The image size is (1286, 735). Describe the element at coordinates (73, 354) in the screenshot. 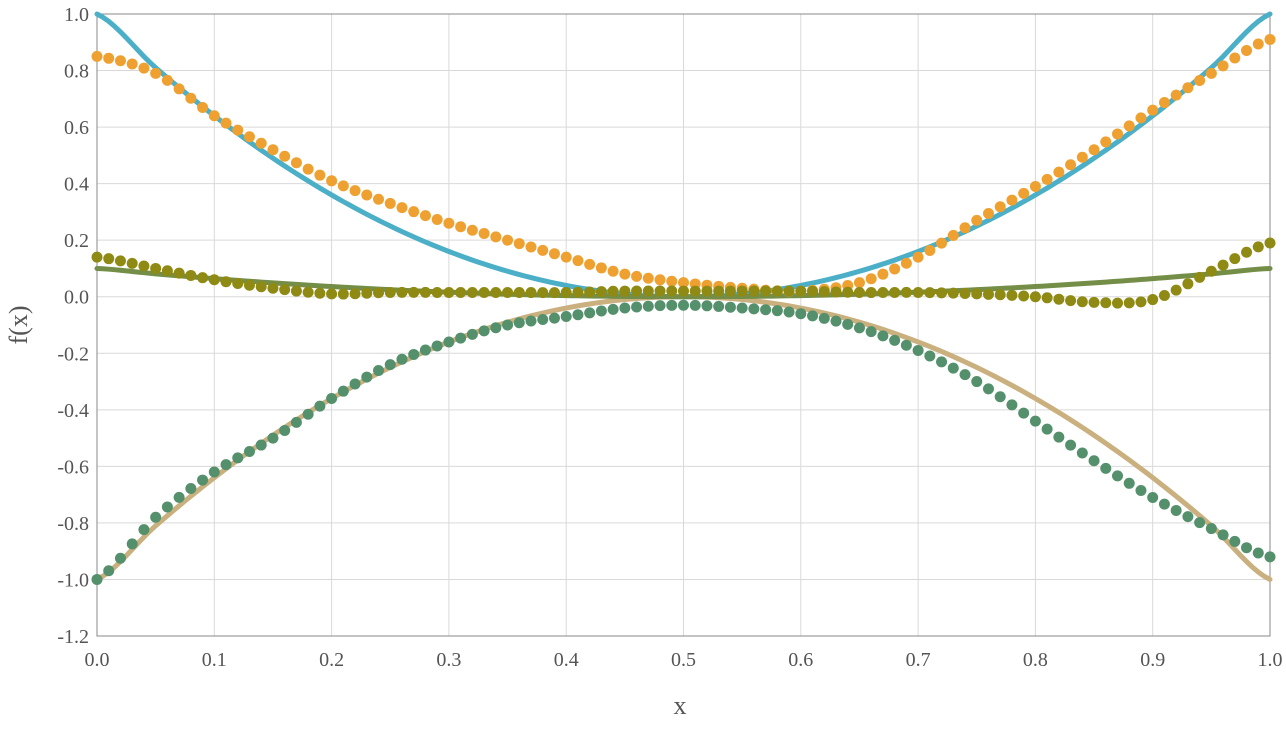

I see `y-tick-label: -0.2` at that location.